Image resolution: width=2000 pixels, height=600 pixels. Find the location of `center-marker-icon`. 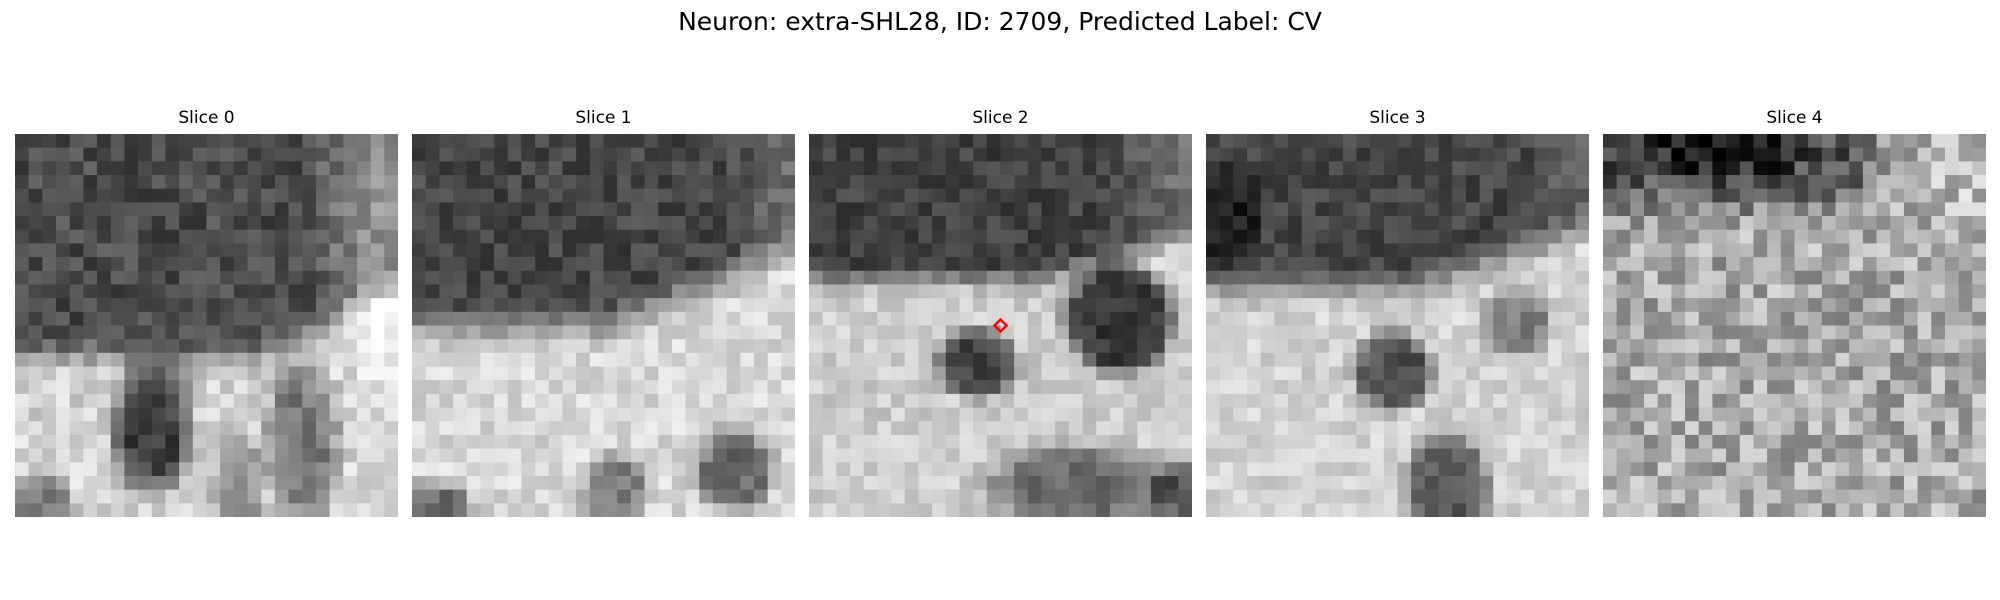

center-marker-icon is located at coordinates (1000, 325).